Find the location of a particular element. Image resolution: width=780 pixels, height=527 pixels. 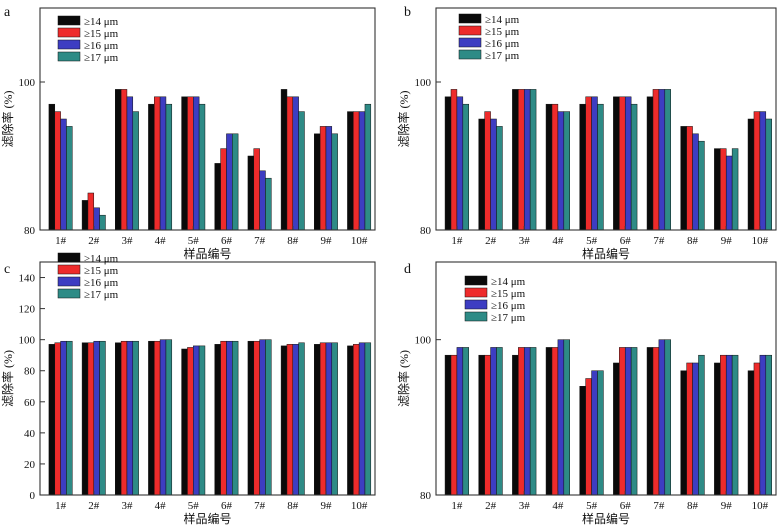

panel-letter: c is located at coordinates (7, 269).